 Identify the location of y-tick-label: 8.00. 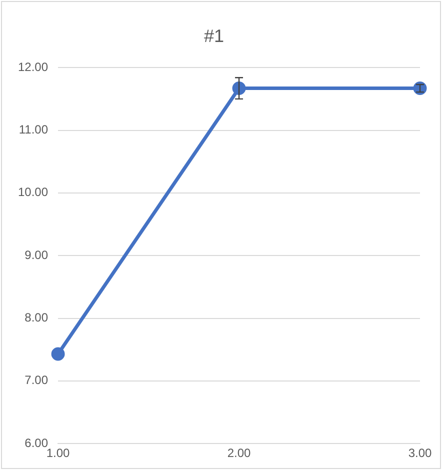
(36, 317).